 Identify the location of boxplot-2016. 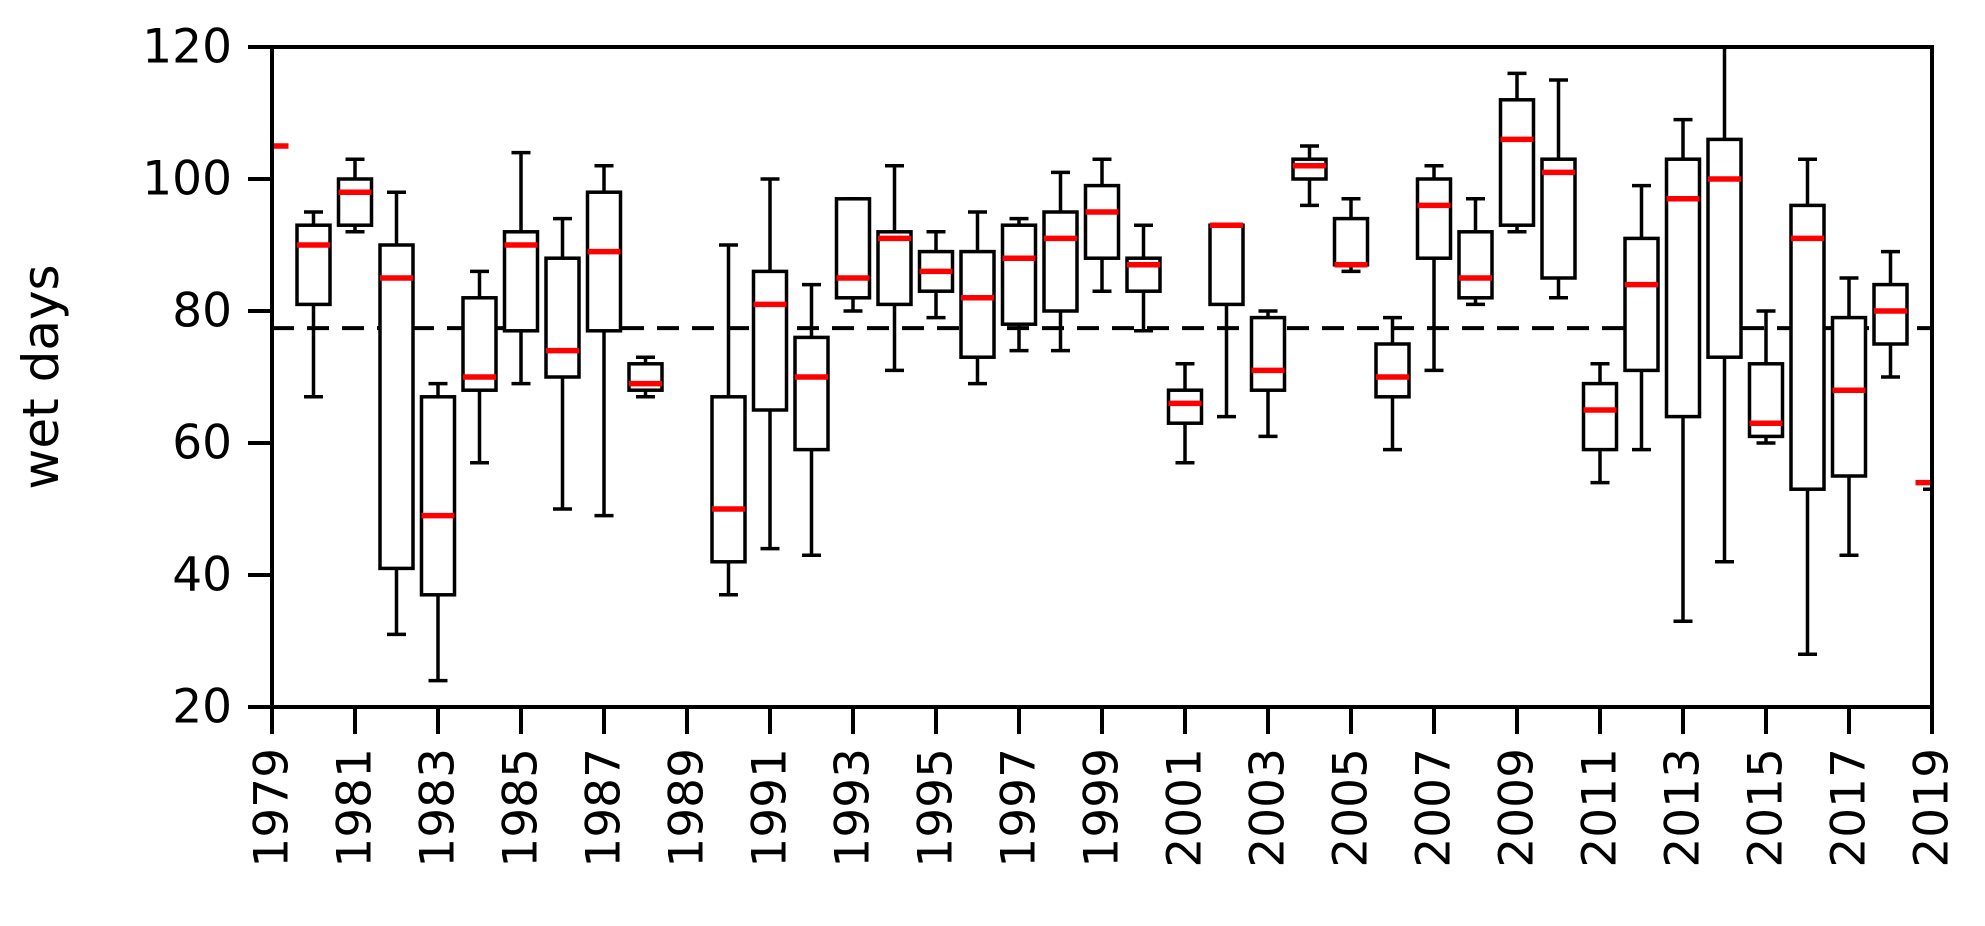
(1807, 406).